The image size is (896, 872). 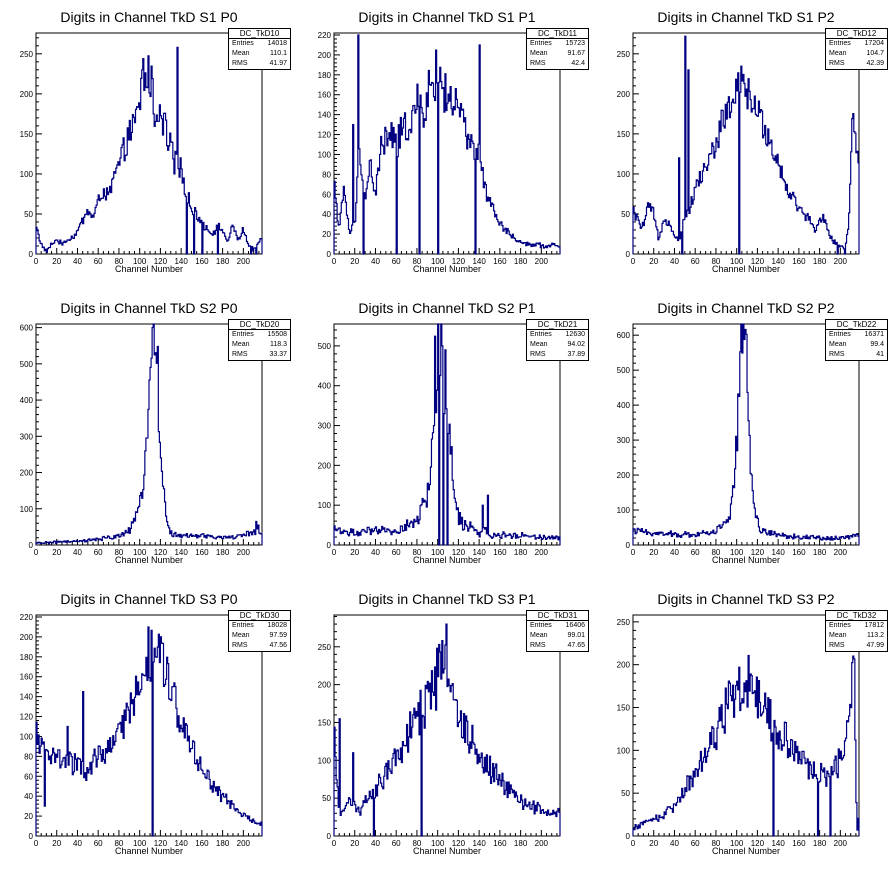 What do you see at coordinates (181, 552) in the screenshot?
I see `x-tick-label: 140` at bounding box center [181, 552].